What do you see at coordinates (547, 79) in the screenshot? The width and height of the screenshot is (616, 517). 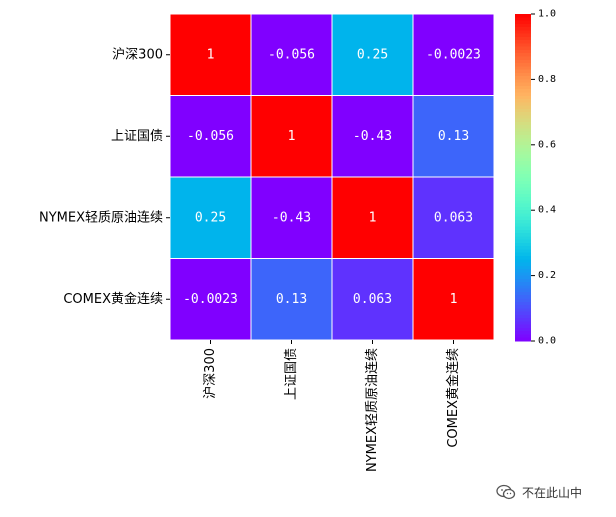 I see `colorbar-tick-label: 0.8` at bounding box center [547, 79].